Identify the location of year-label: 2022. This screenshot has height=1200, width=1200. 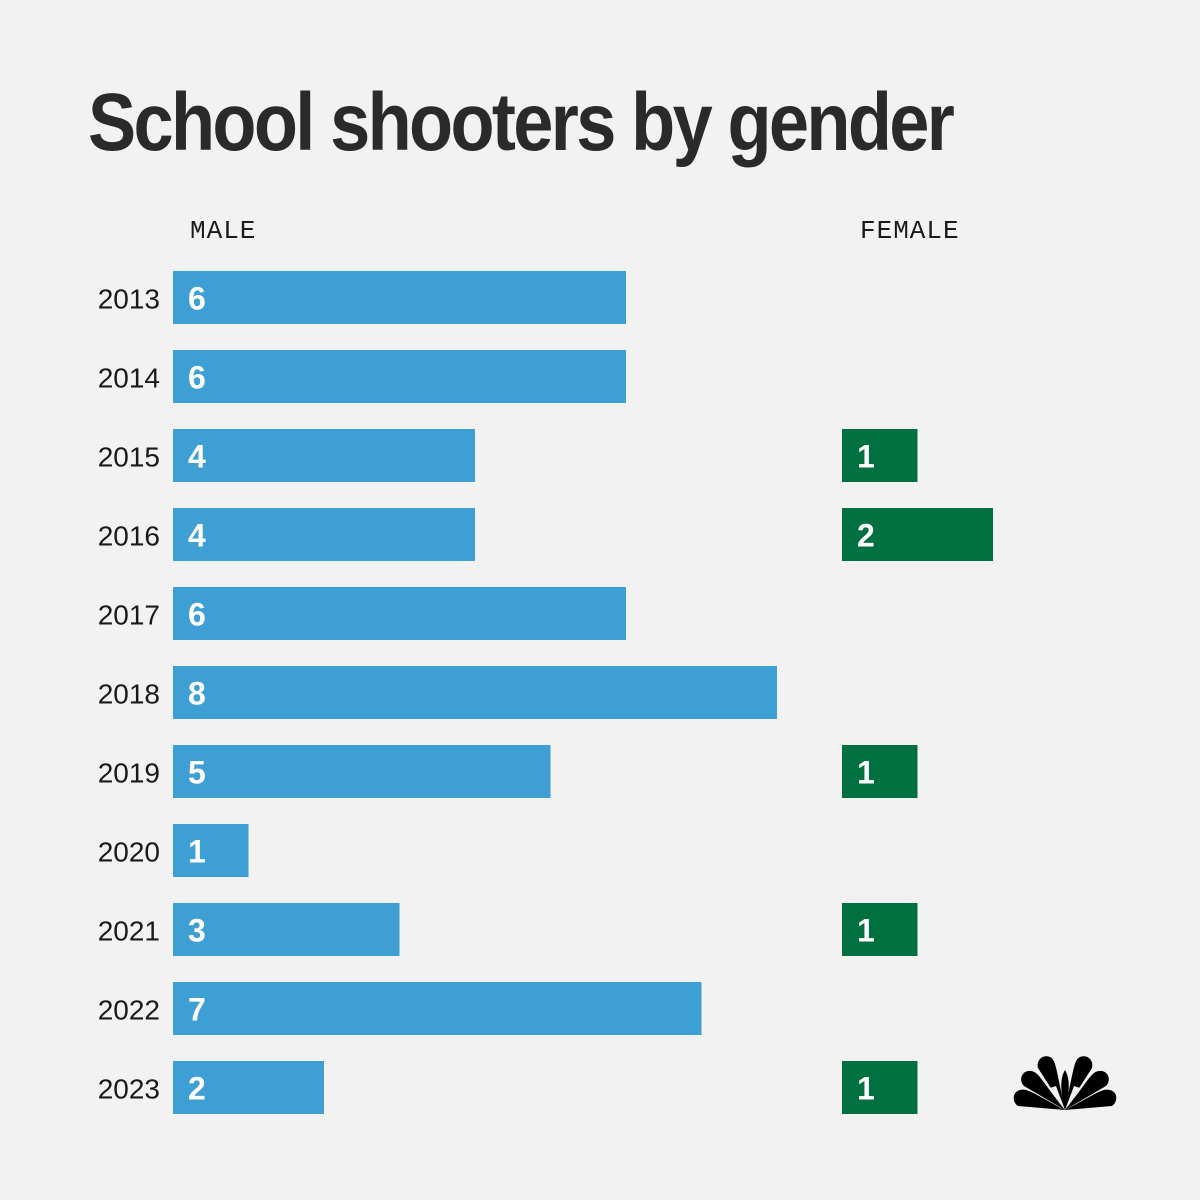
(129, 1010).